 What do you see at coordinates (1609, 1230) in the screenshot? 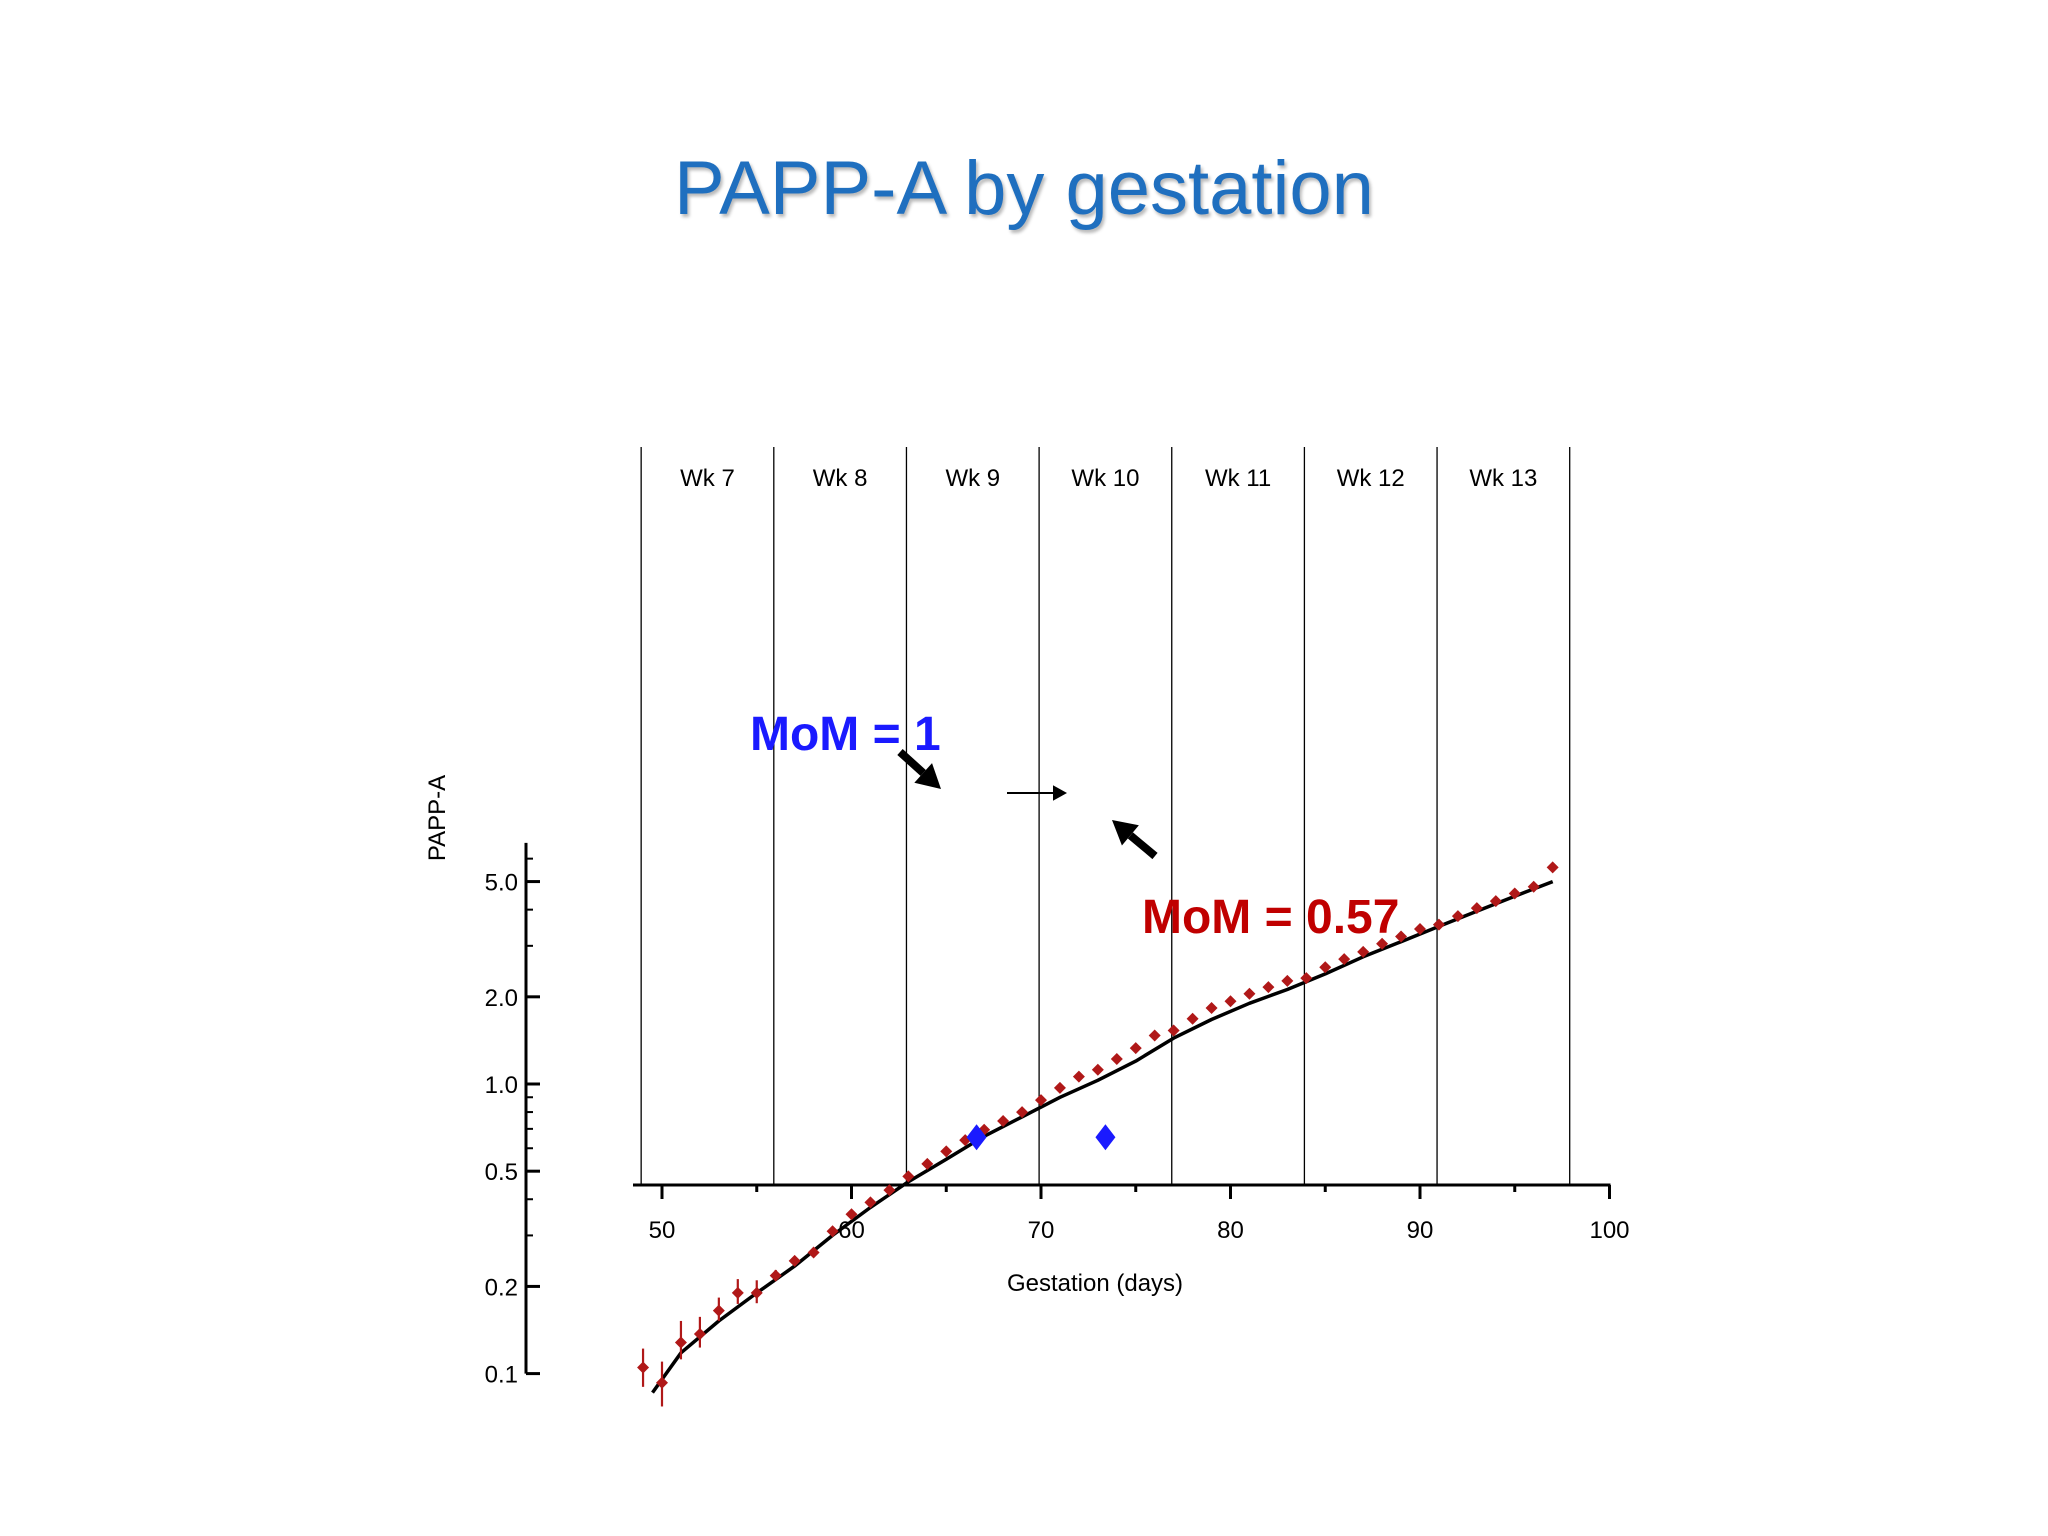
I see `x-tick-label: 100` at bounding box center [1609, 1230].